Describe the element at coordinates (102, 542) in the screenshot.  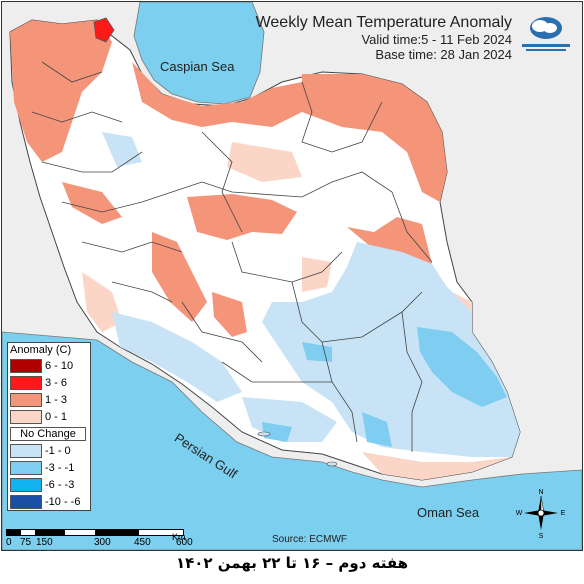
I see `scale-tick: 300` at that location.